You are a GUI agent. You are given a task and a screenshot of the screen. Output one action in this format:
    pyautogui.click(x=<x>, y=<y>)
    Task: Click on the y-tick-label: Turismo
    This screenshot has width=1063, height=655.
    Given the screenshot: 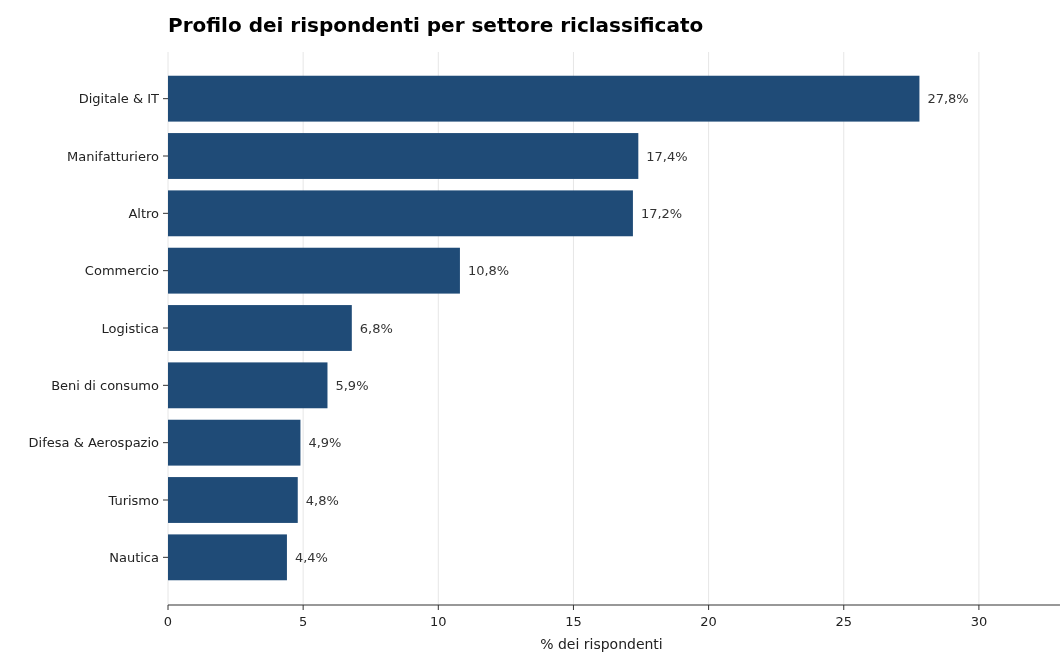 What is the action you would take?
    pyautogui.click(x=133, y=500)
    